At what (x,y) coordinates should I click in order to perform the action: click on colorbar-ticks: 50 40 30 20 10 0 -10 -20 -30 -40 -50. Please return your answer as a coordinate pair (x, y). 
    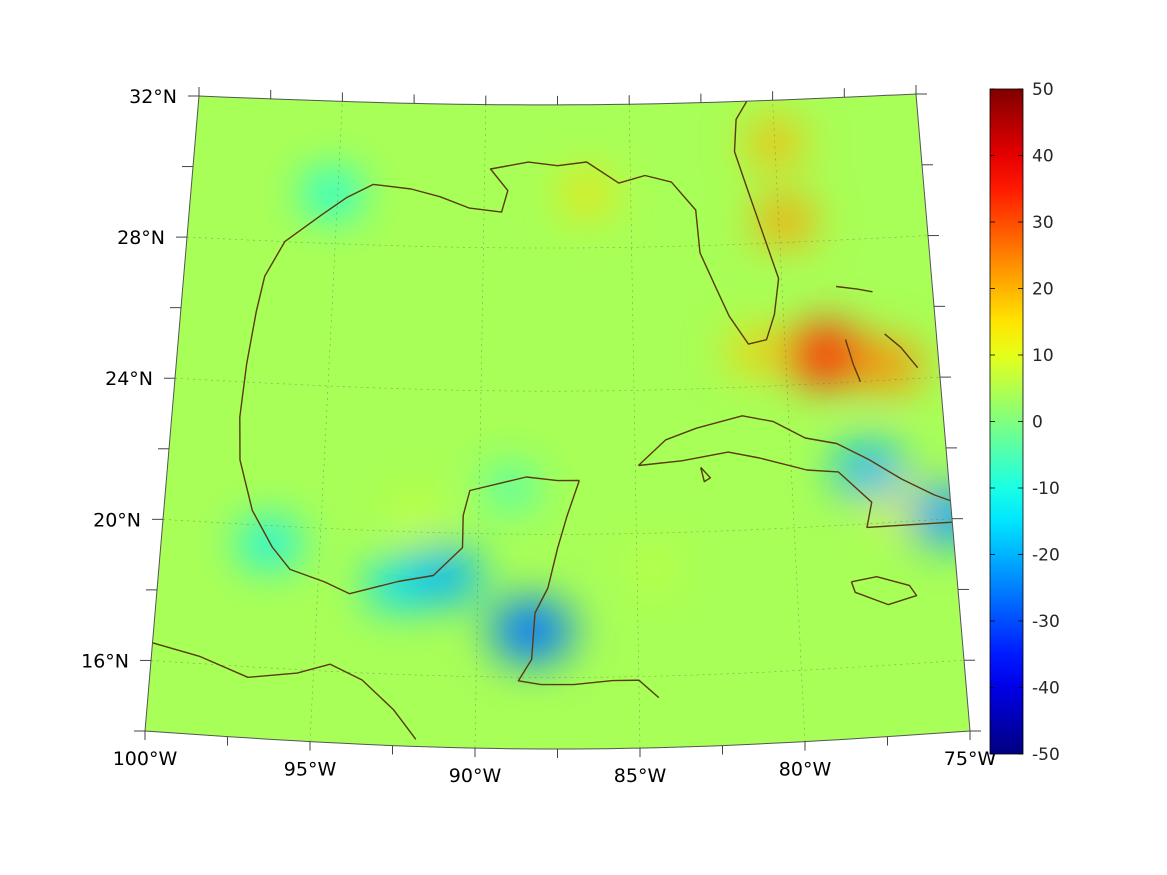
    Looking at the image, I should click on (1025, 422).